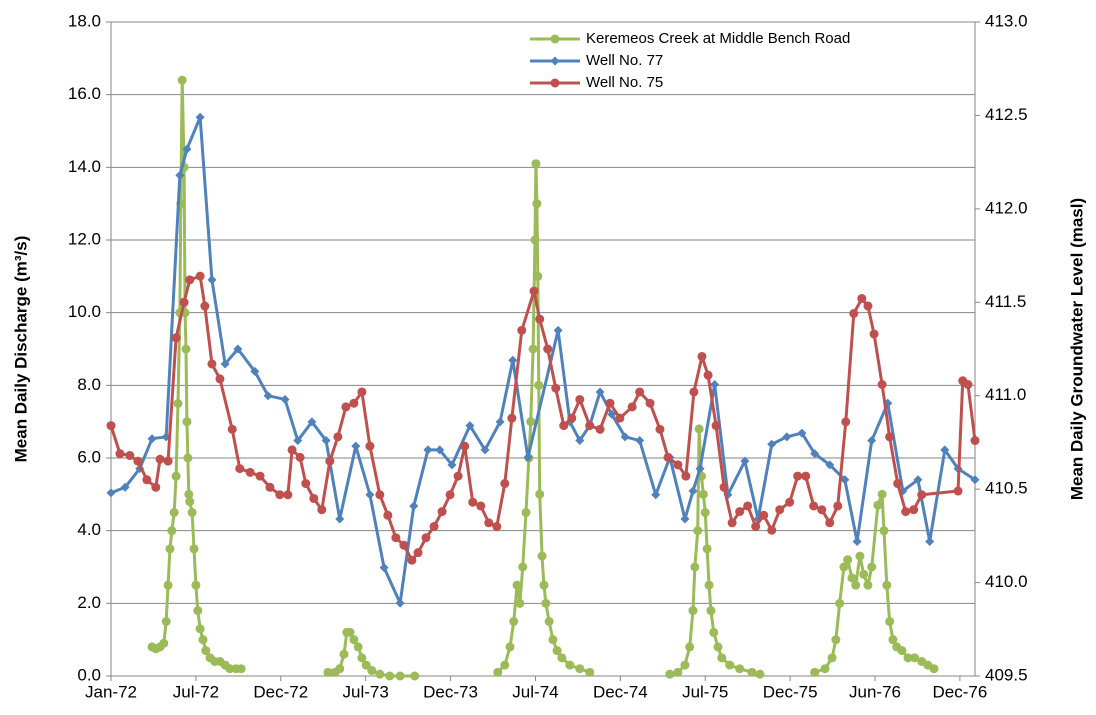 The image size is (1096, 715). What do you see at coordinates (1076, 349) in the screenshot?
I see `y2-axis-title: Mean Daily Groundwater Level (masl)` at bounding box center [1076, 349].